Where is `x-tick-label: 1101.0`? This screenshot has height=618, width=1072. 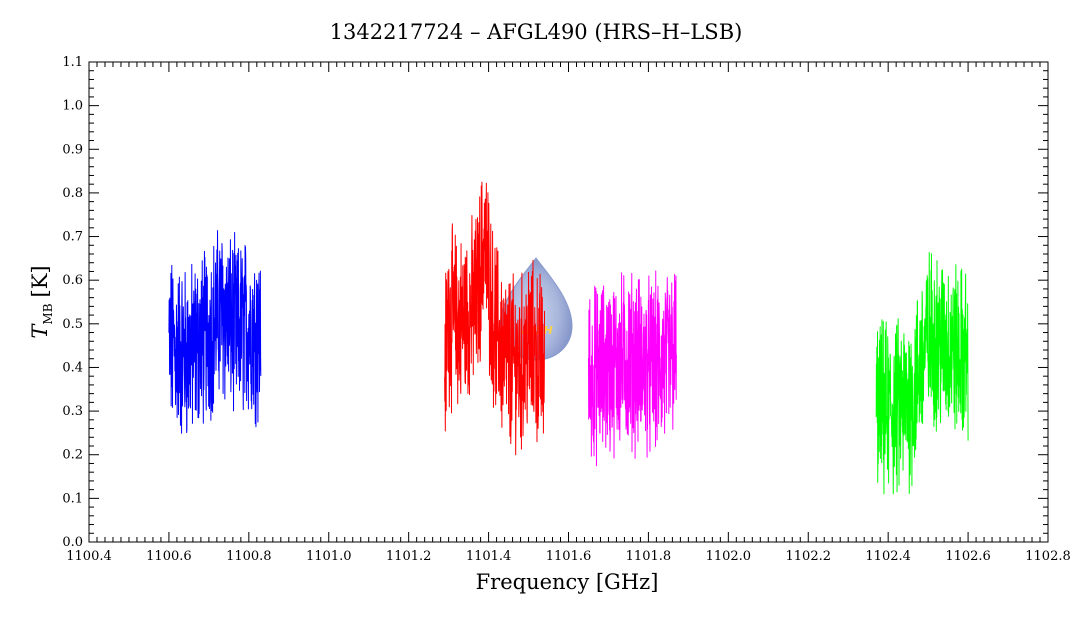
x-tick-label: 1101.0 is located at coordinates (329, 556).